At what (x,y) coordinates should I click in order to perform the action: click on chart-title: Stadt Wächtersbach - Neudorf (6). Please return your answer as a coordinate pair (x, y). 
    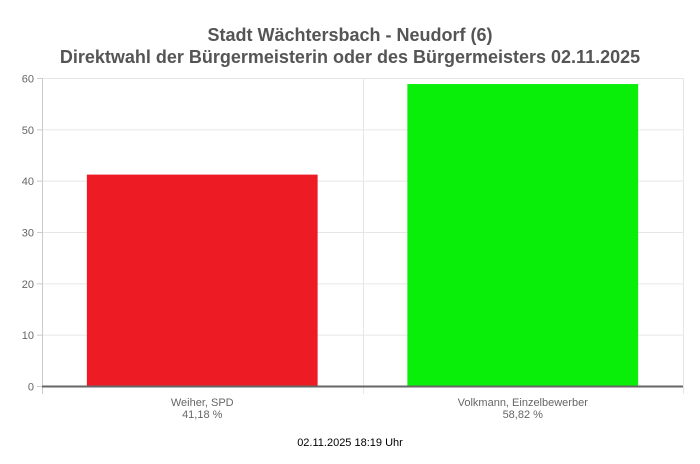
    Looking at the image, I should click on (350, 35).